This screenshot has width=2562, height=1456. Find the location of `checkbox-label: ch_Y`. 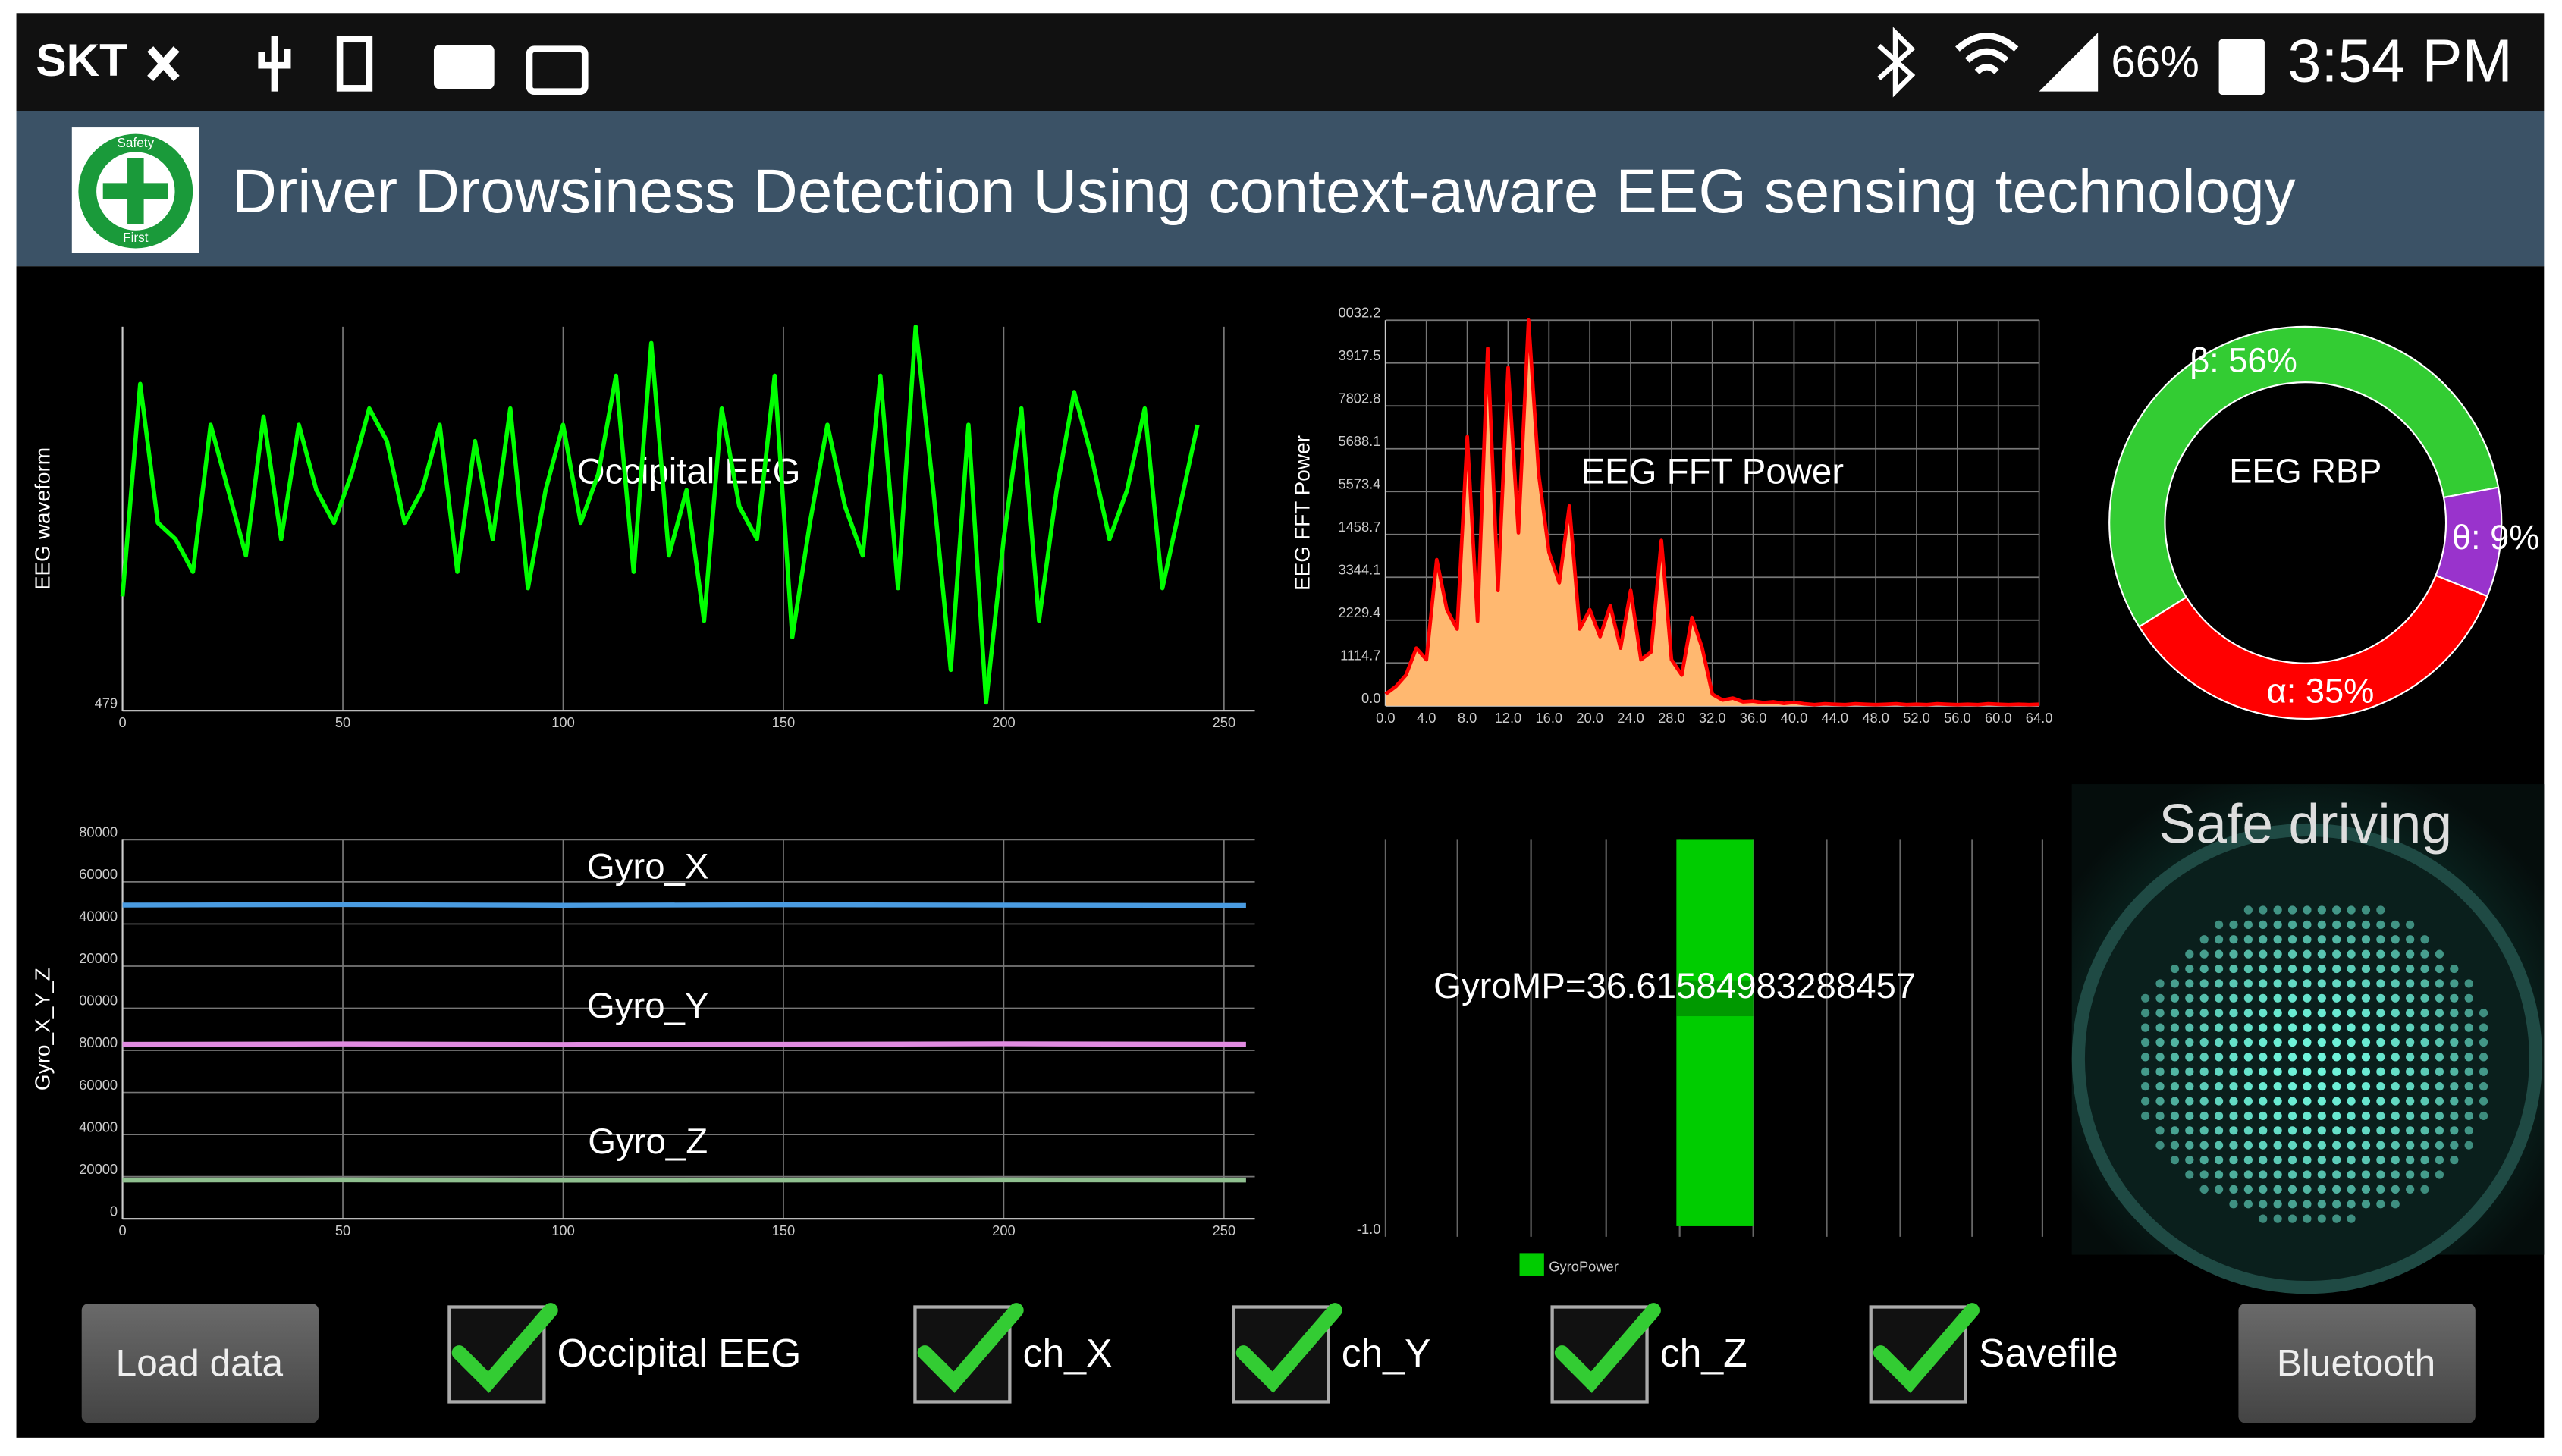

checkbox-label: ch_Y is located at coordinates (1386, 1353).